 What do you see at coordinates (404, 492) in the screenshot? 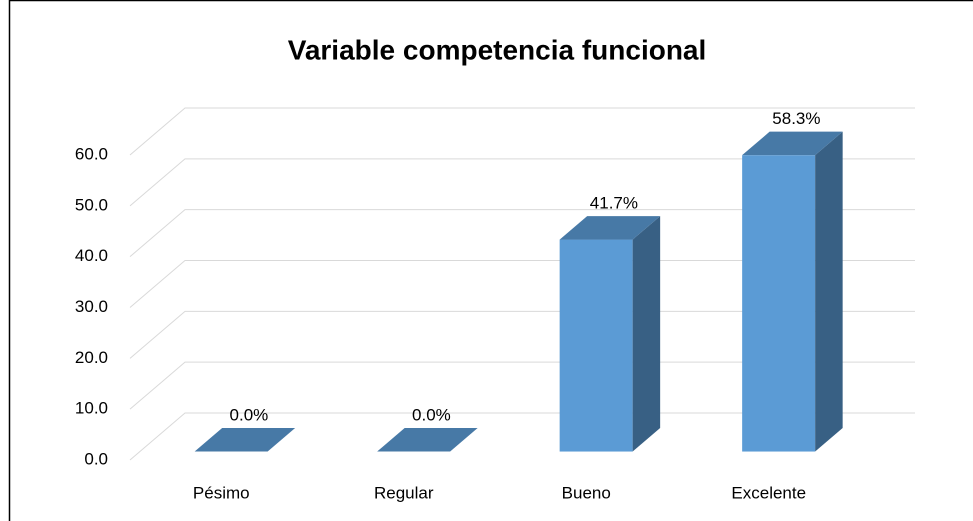
I see `x-tick-label: Regular` at bounding box center [404, 492].